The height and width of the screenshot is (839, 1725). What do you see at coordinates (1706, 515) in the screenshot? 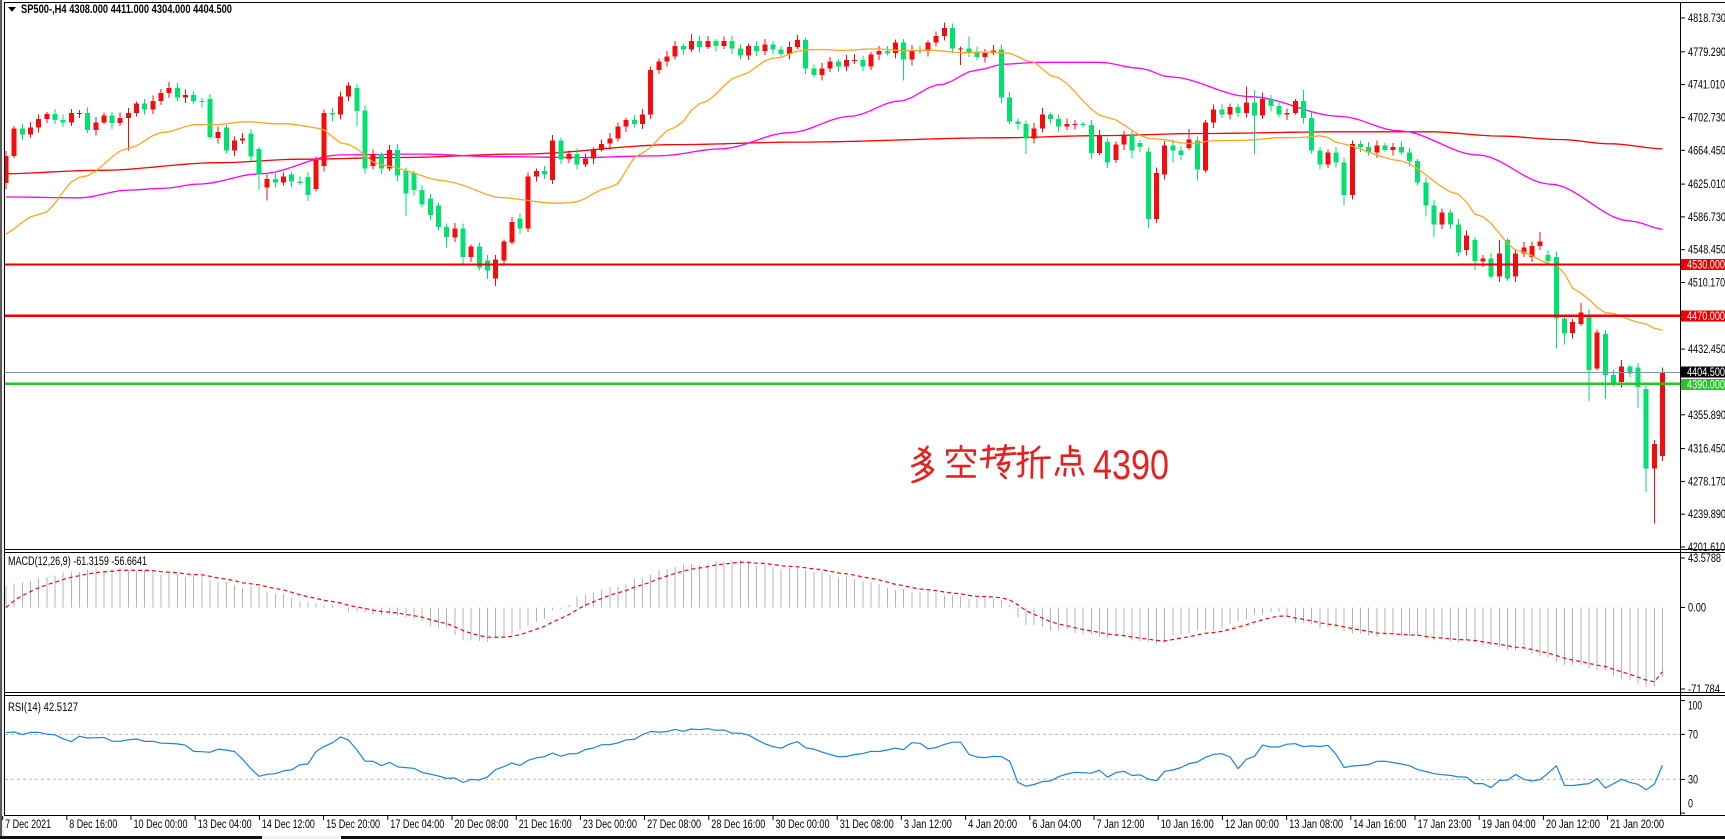
I see `svg-text: 4239.890` at bounding box center [1706, 515].